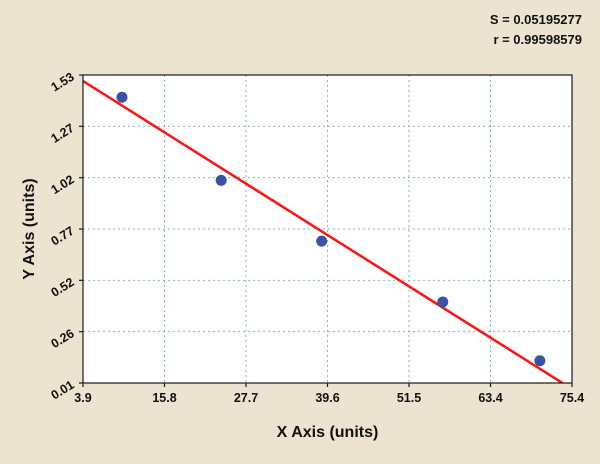  Describe the element at coordinates (572, 398) in the screenshot. I see `x-tick-label: 75.4` at that location.